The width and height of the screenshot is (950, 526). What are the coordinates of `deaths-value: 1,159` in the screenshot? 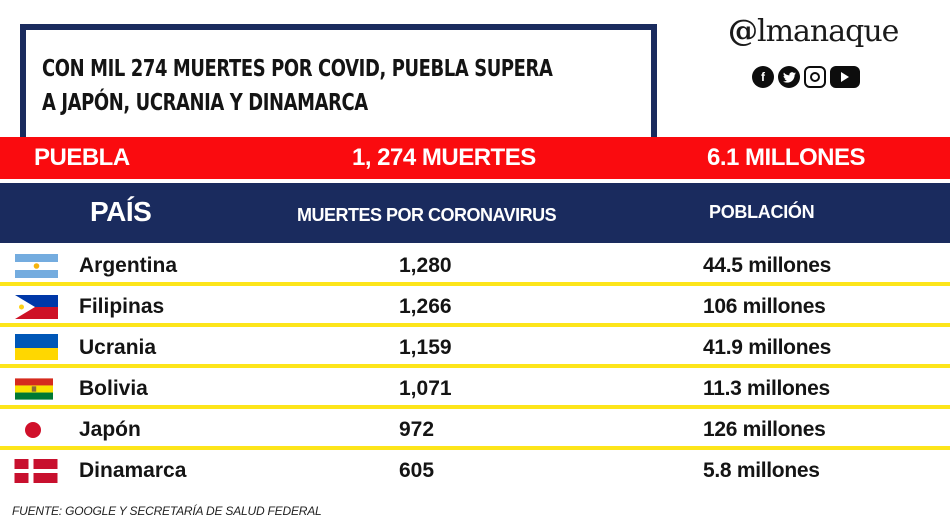 It's located at (425, 347).